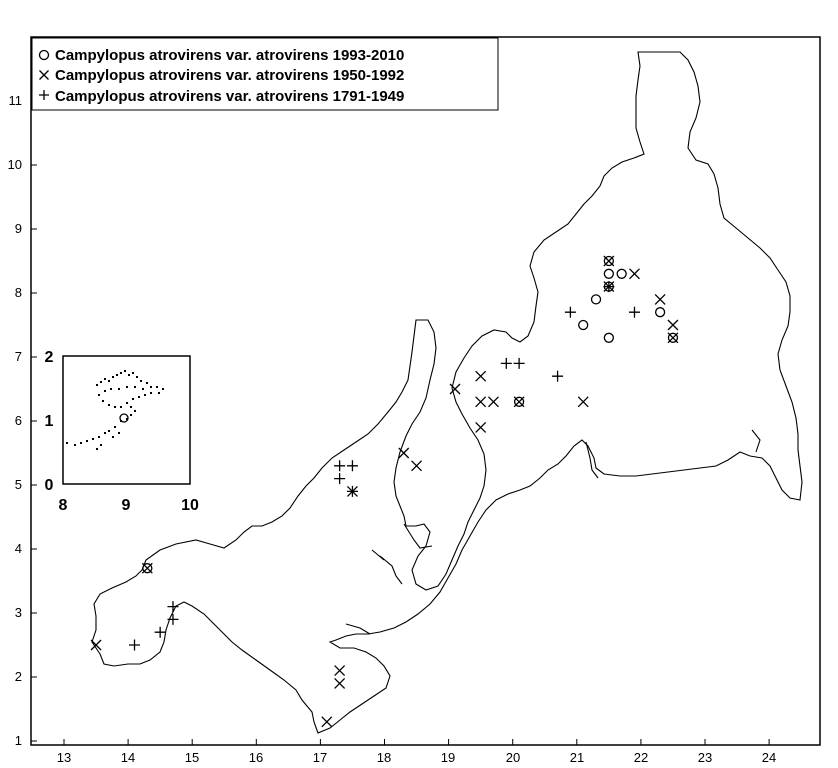 The width and height of the screenshot is (838, 768). I want to click on y-tick-label: 10, so click(15, 164).